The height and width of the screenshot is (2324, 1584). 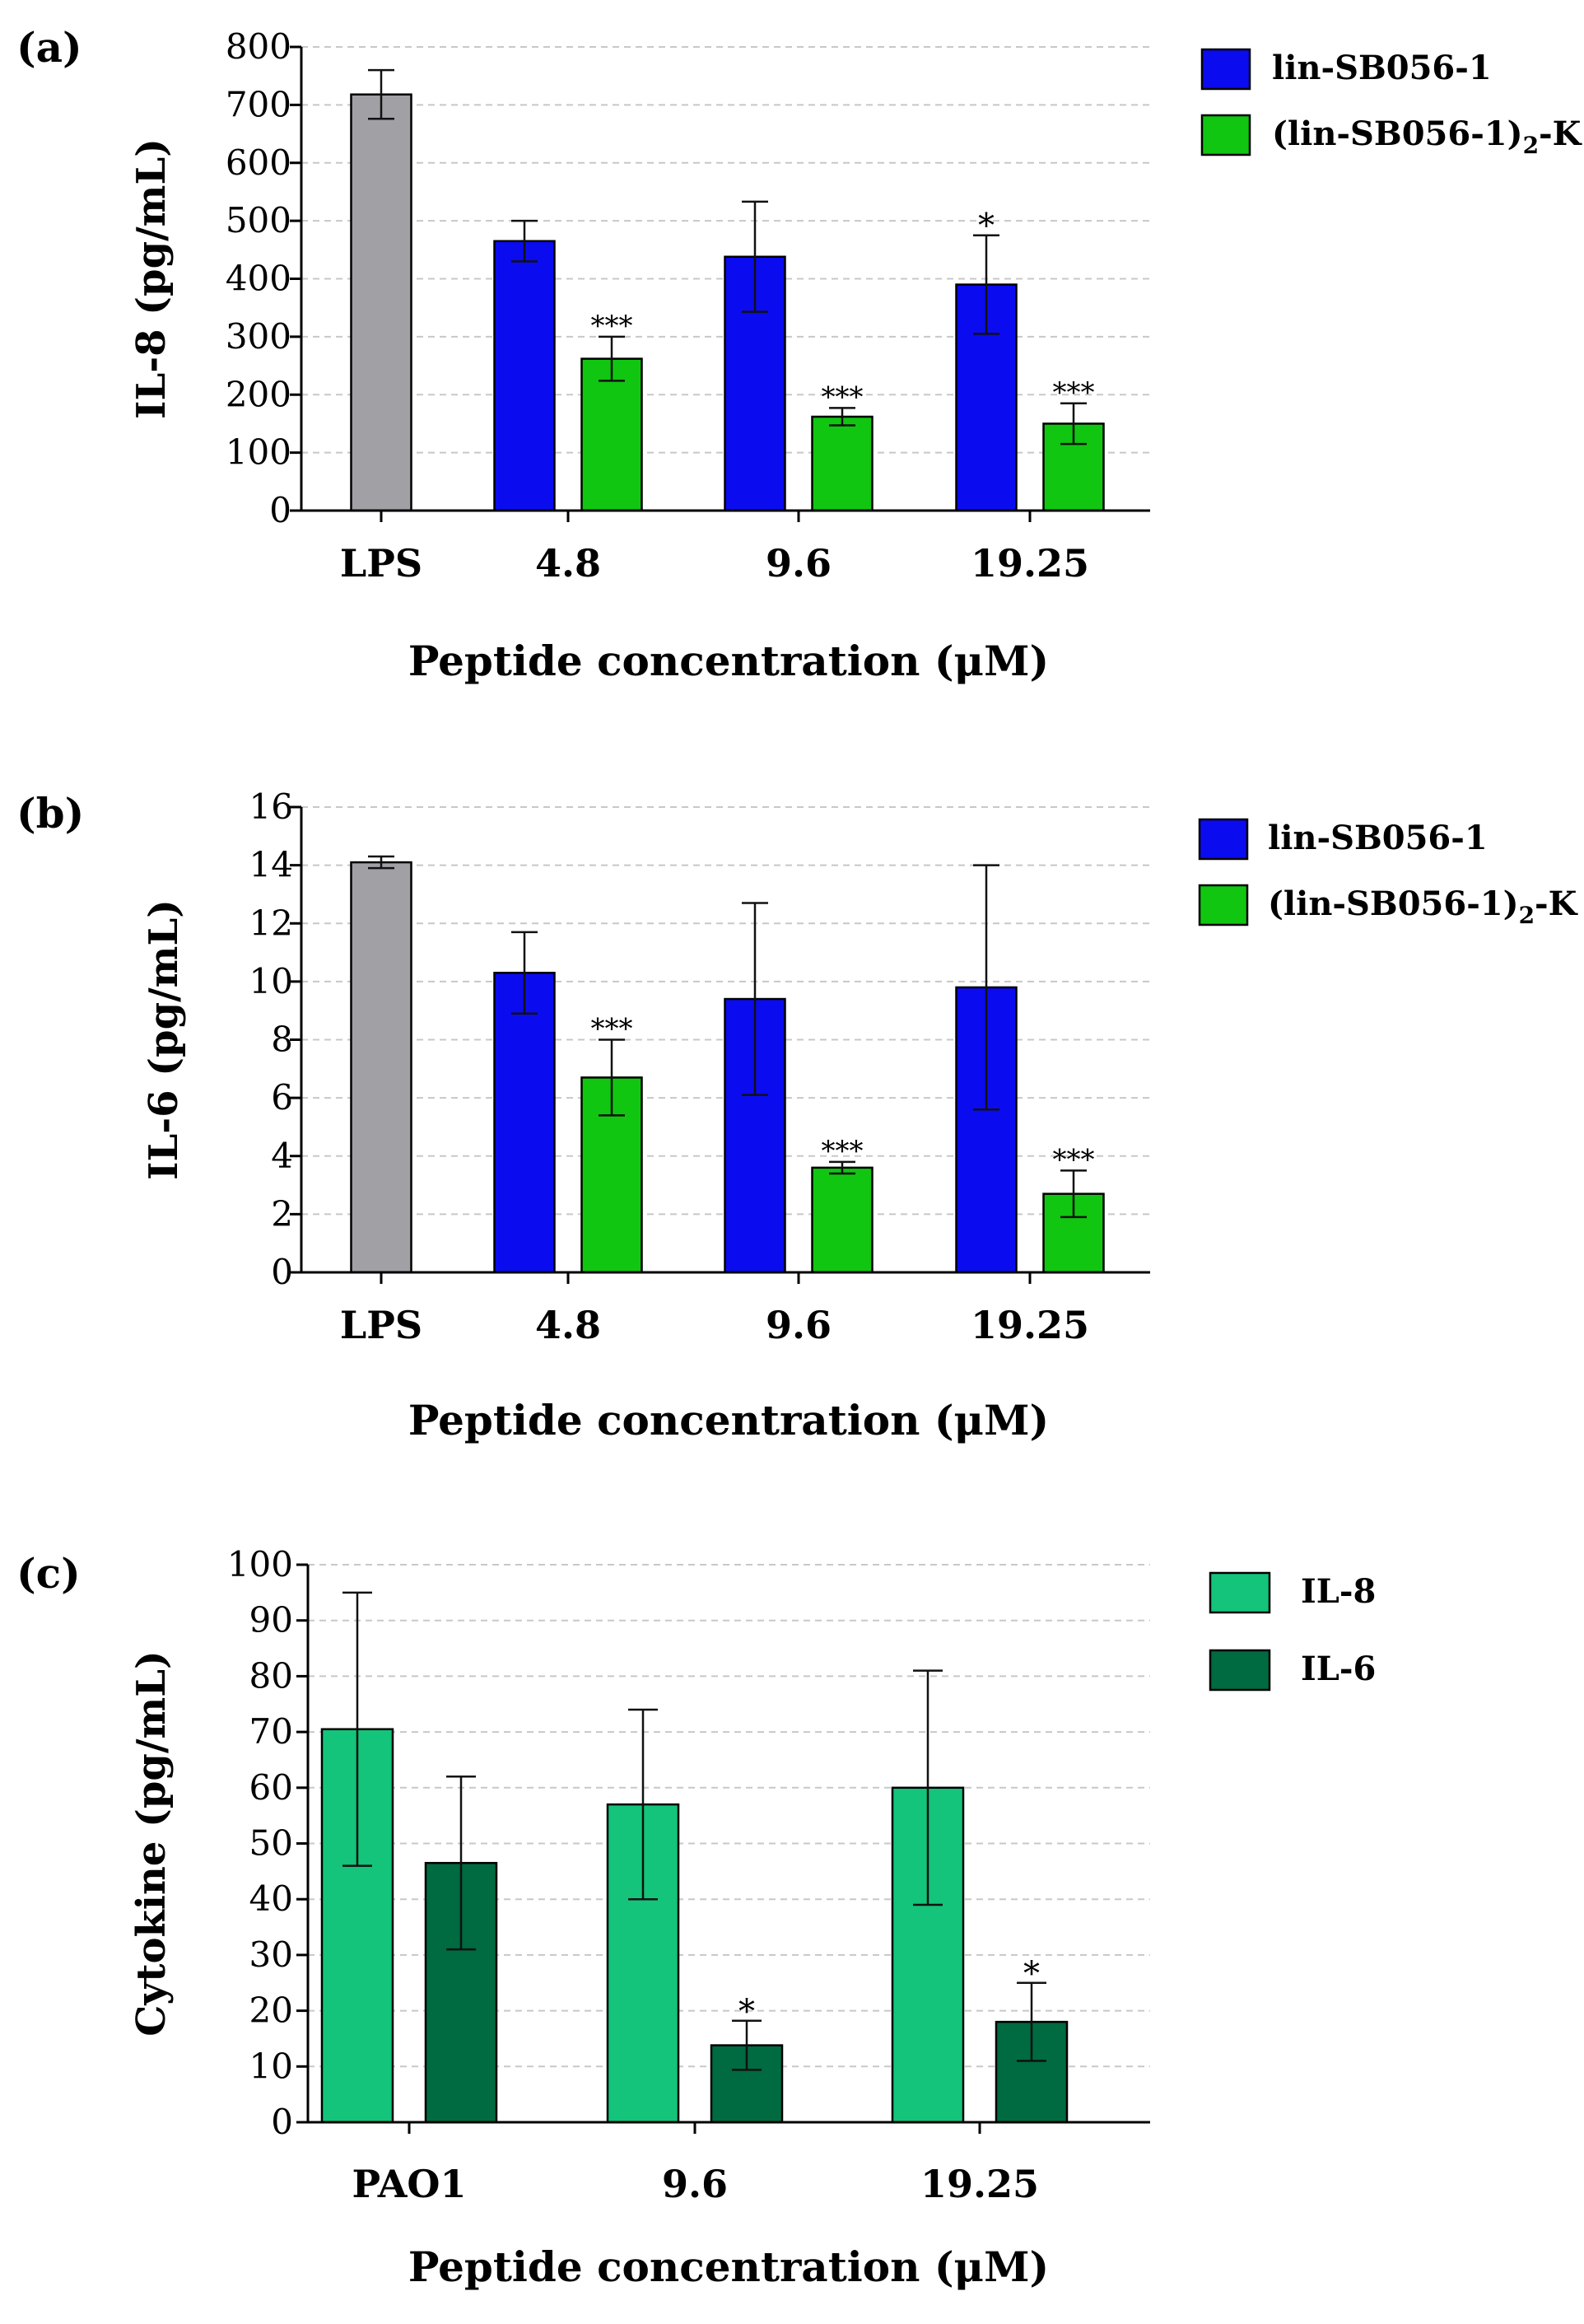 I want to click on legend-label: IL-6, so click(x=1339, y=1669).